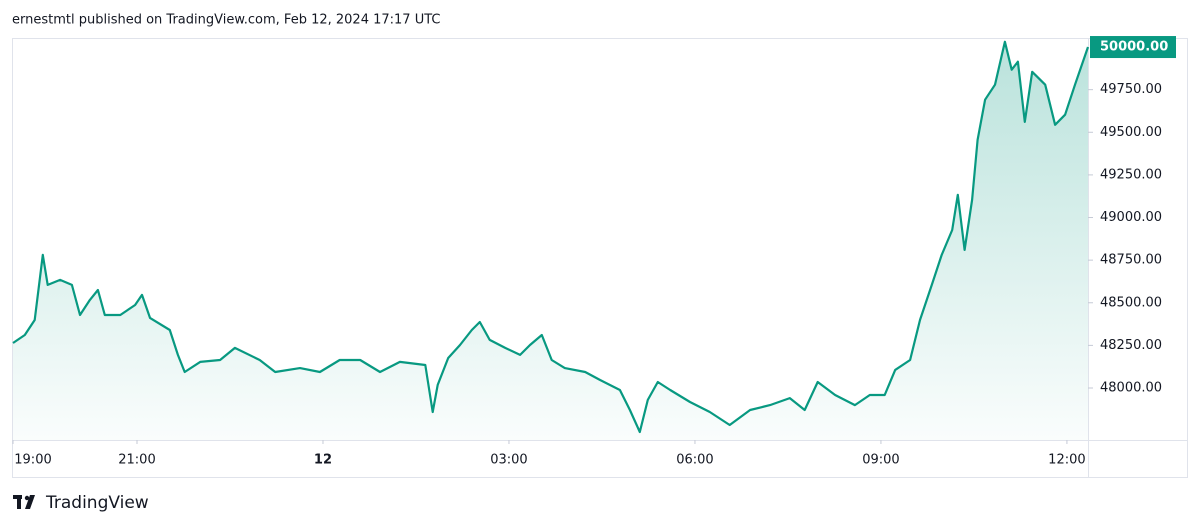 This screenshot has height=527, width=1200. Describe the element at coordinates (323, 460) in the screenshot. I see `x-tick-label: 12` at that location.